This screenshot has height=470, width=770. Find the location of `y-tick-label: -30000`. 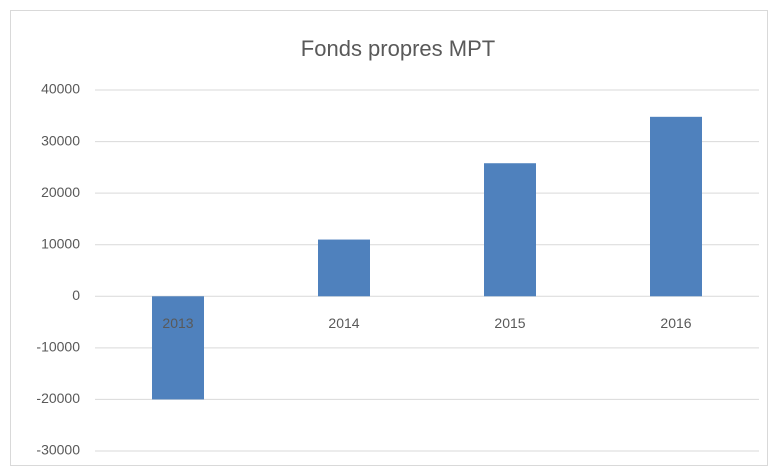

y-tick-label: -30000 is located at coordinates (58, 450).